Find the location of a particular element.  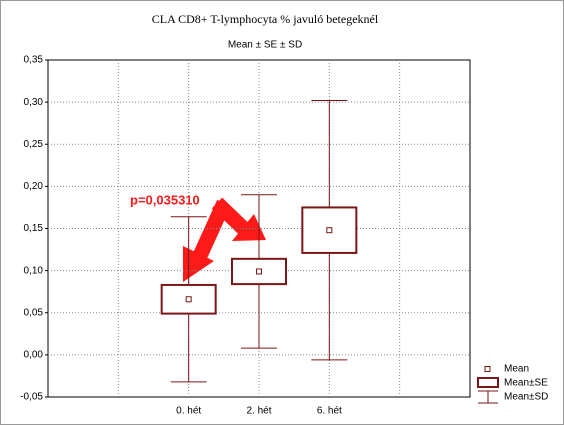

arrow-shaft is located at coordinates (231, 216).